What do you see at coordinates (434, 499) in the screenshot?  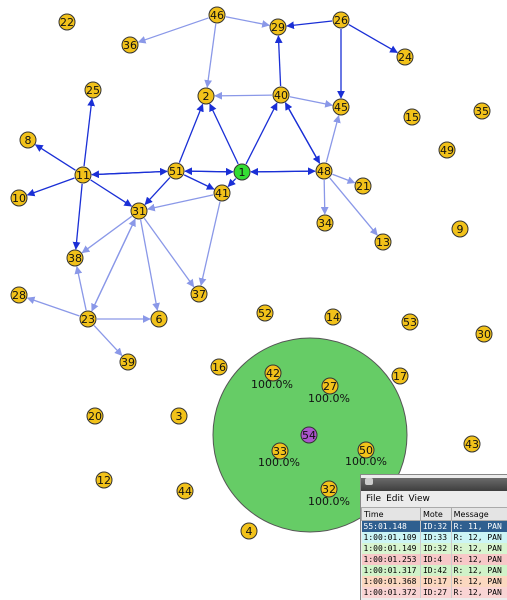 I see `menu-bar: File Edit View` at bounding box center [434, 499].